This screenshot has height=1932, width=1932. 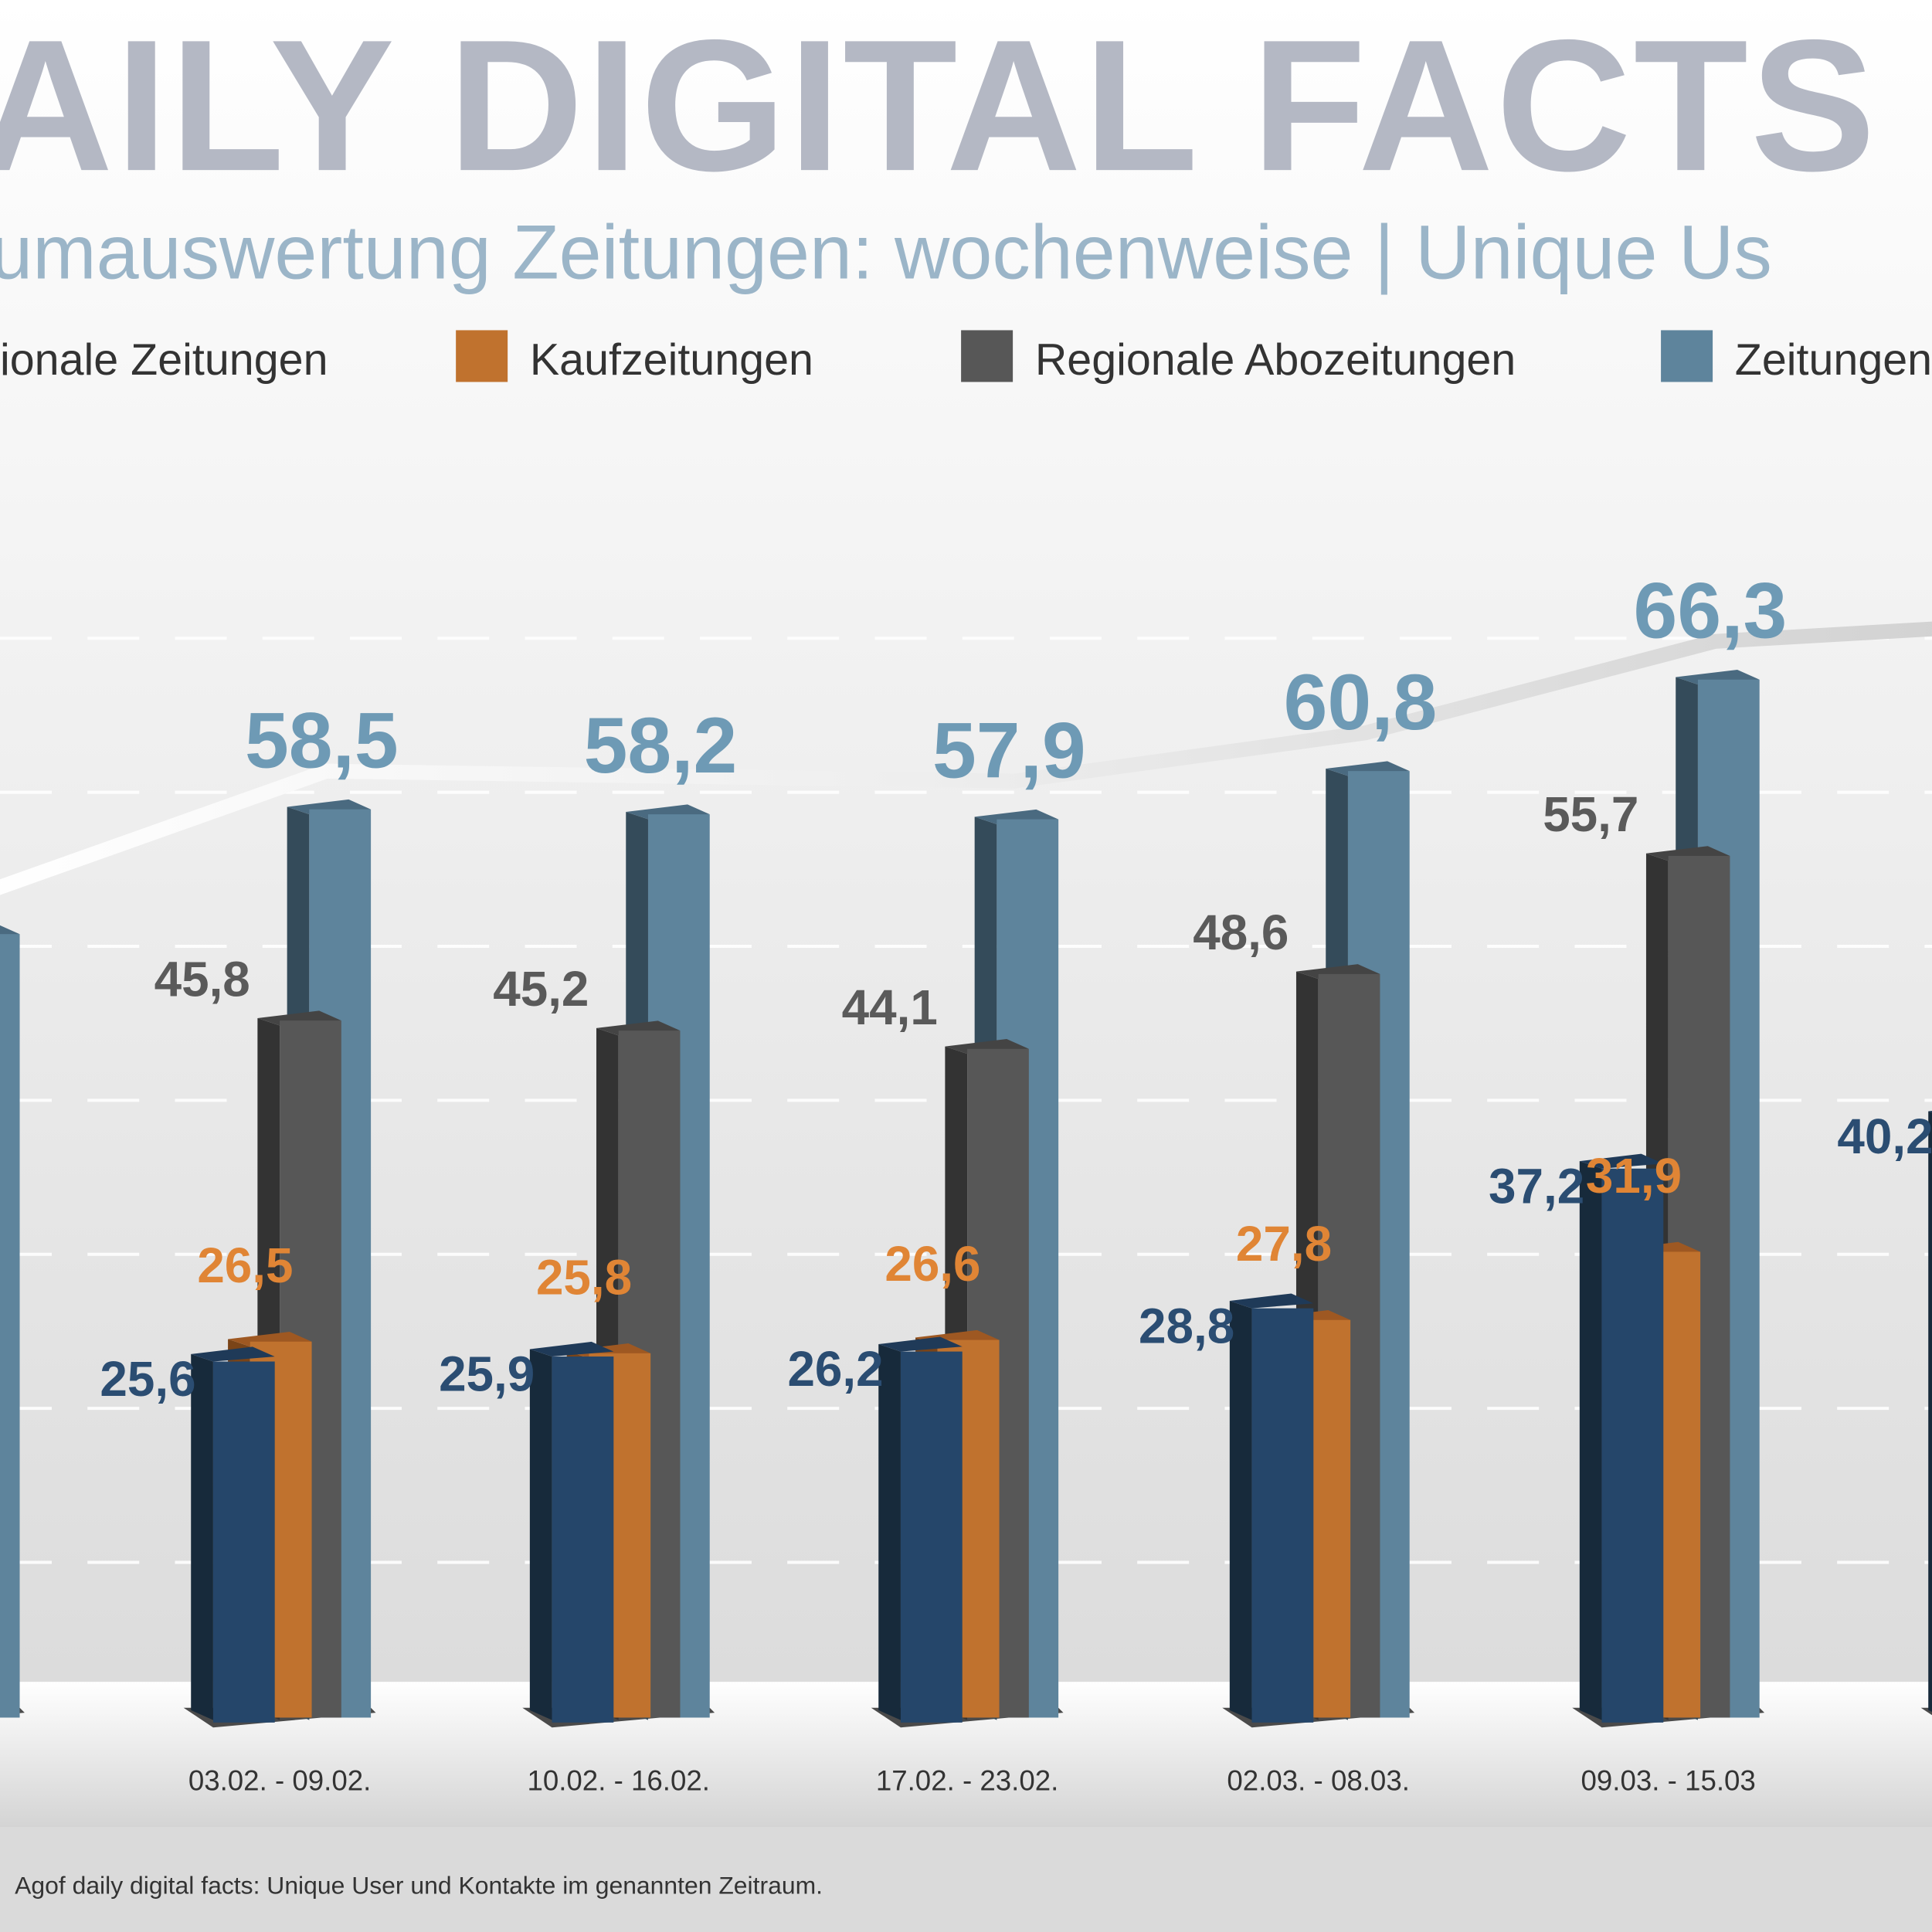 I want to click on legend-label: Zeitungen, so click(x=1834, y=360).